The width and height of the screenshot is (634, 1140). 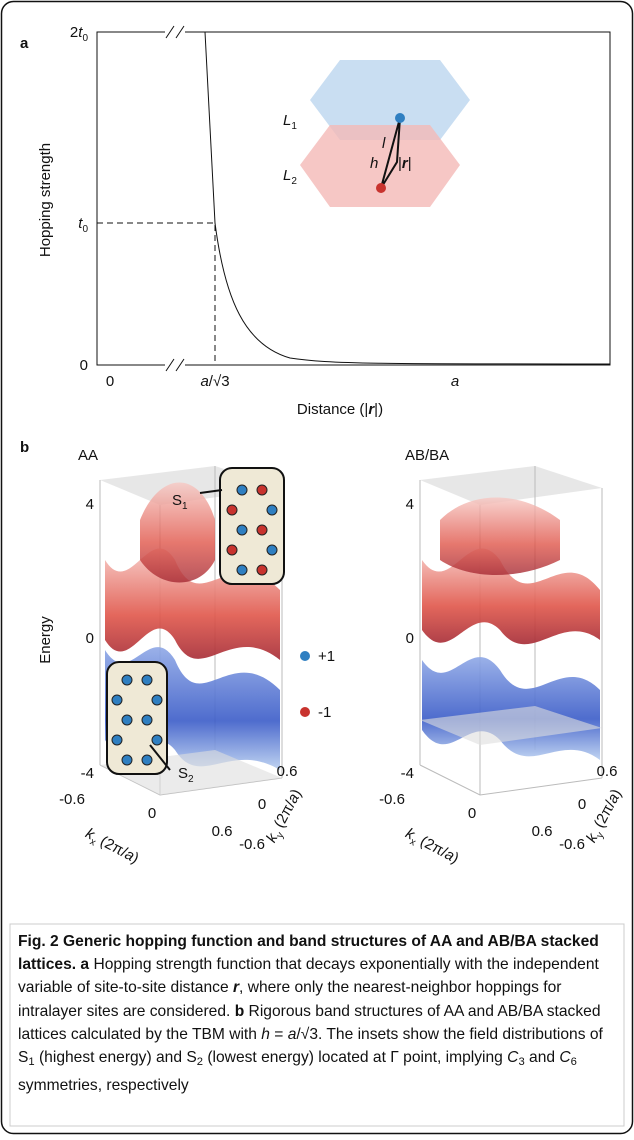 What do you see at coordinates (511, 631) in the screenshot?
I see `box-frame` at bounding box center [511, 631].